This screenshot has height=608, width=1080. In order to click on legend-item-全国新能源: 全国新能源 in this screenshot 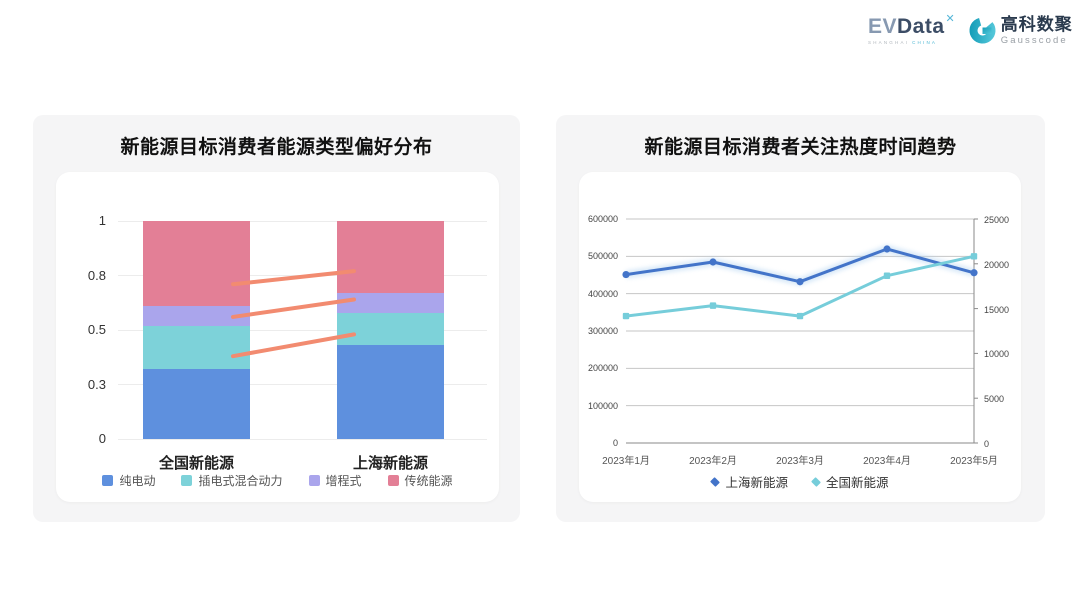, I will do `click(850, 481)`.